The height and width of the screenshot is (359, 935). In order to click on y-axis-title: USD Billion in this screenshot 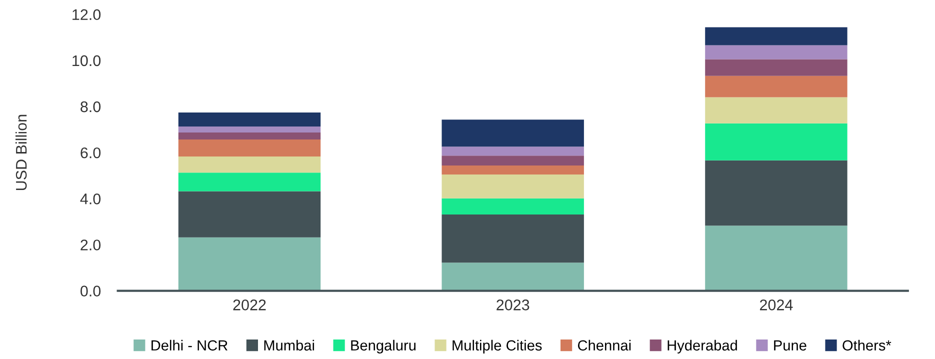, I will do `click(21, 152)`.